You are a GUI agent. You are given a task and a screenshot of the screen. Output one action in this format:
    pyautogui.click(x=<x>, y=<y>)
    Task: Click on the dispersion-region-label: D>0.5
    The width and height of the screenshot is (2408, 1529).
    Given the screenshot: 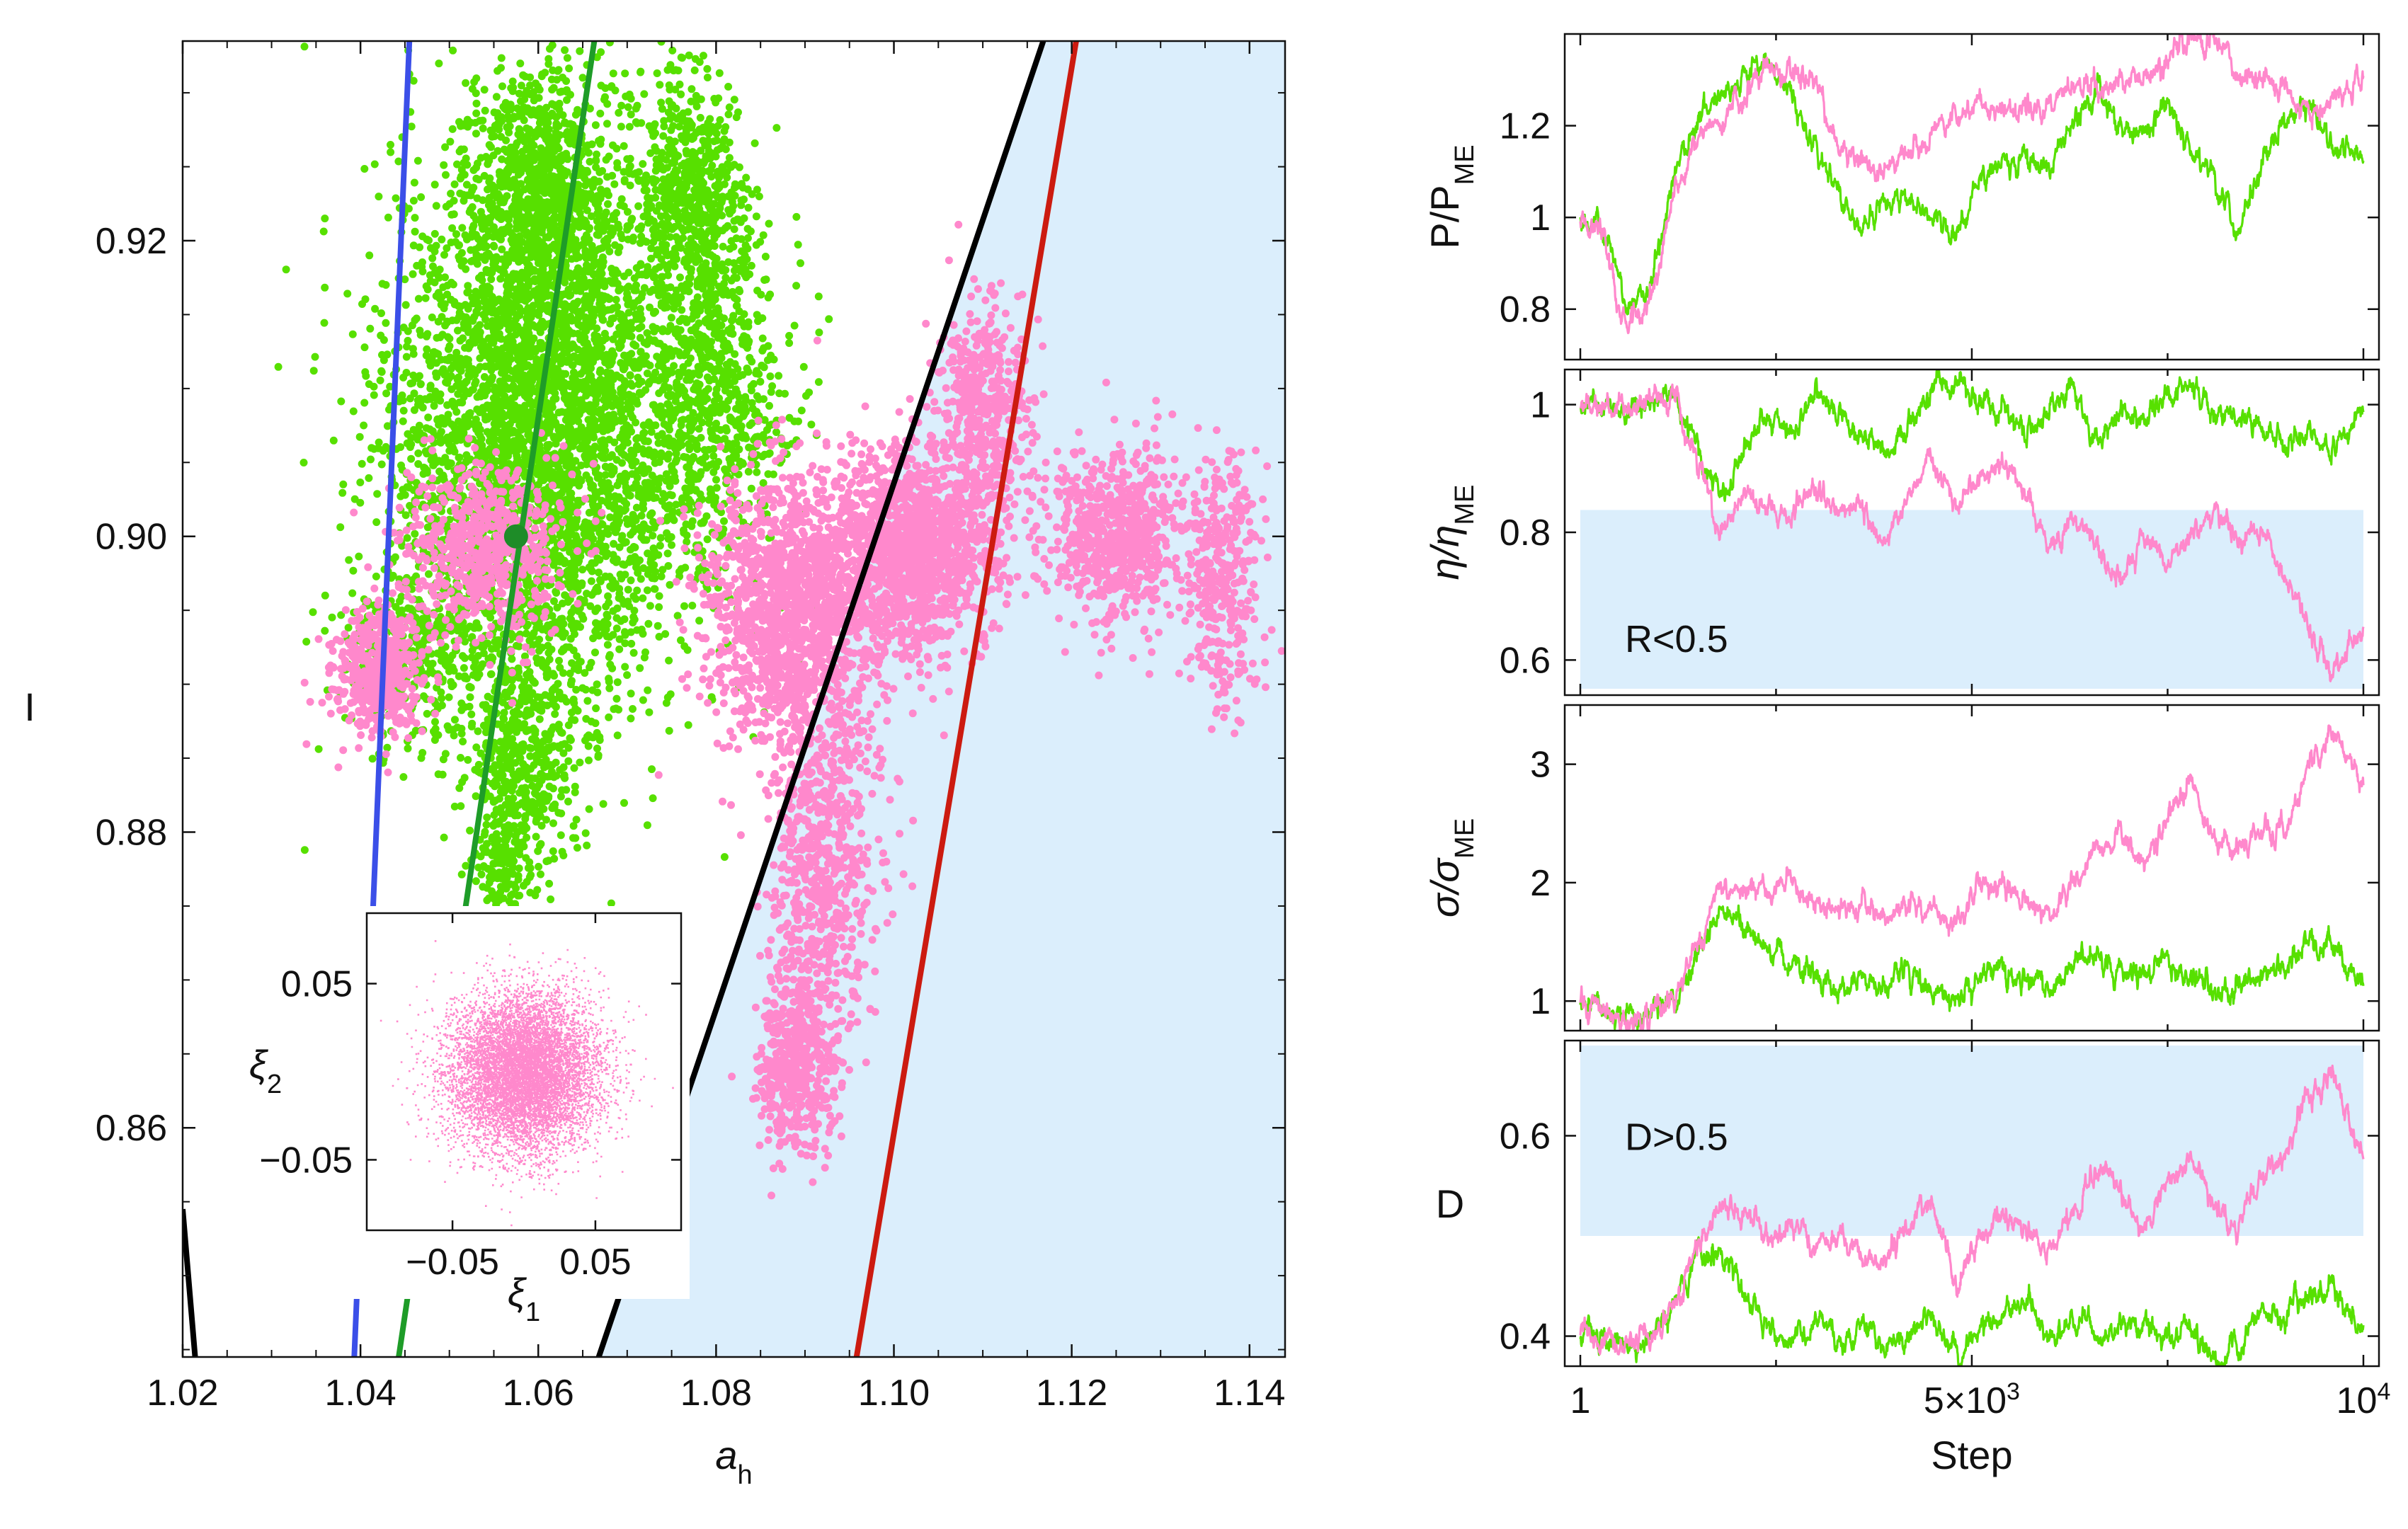 What is the action you would take?
    pyautogui.click(x=1676, y=1137)
    